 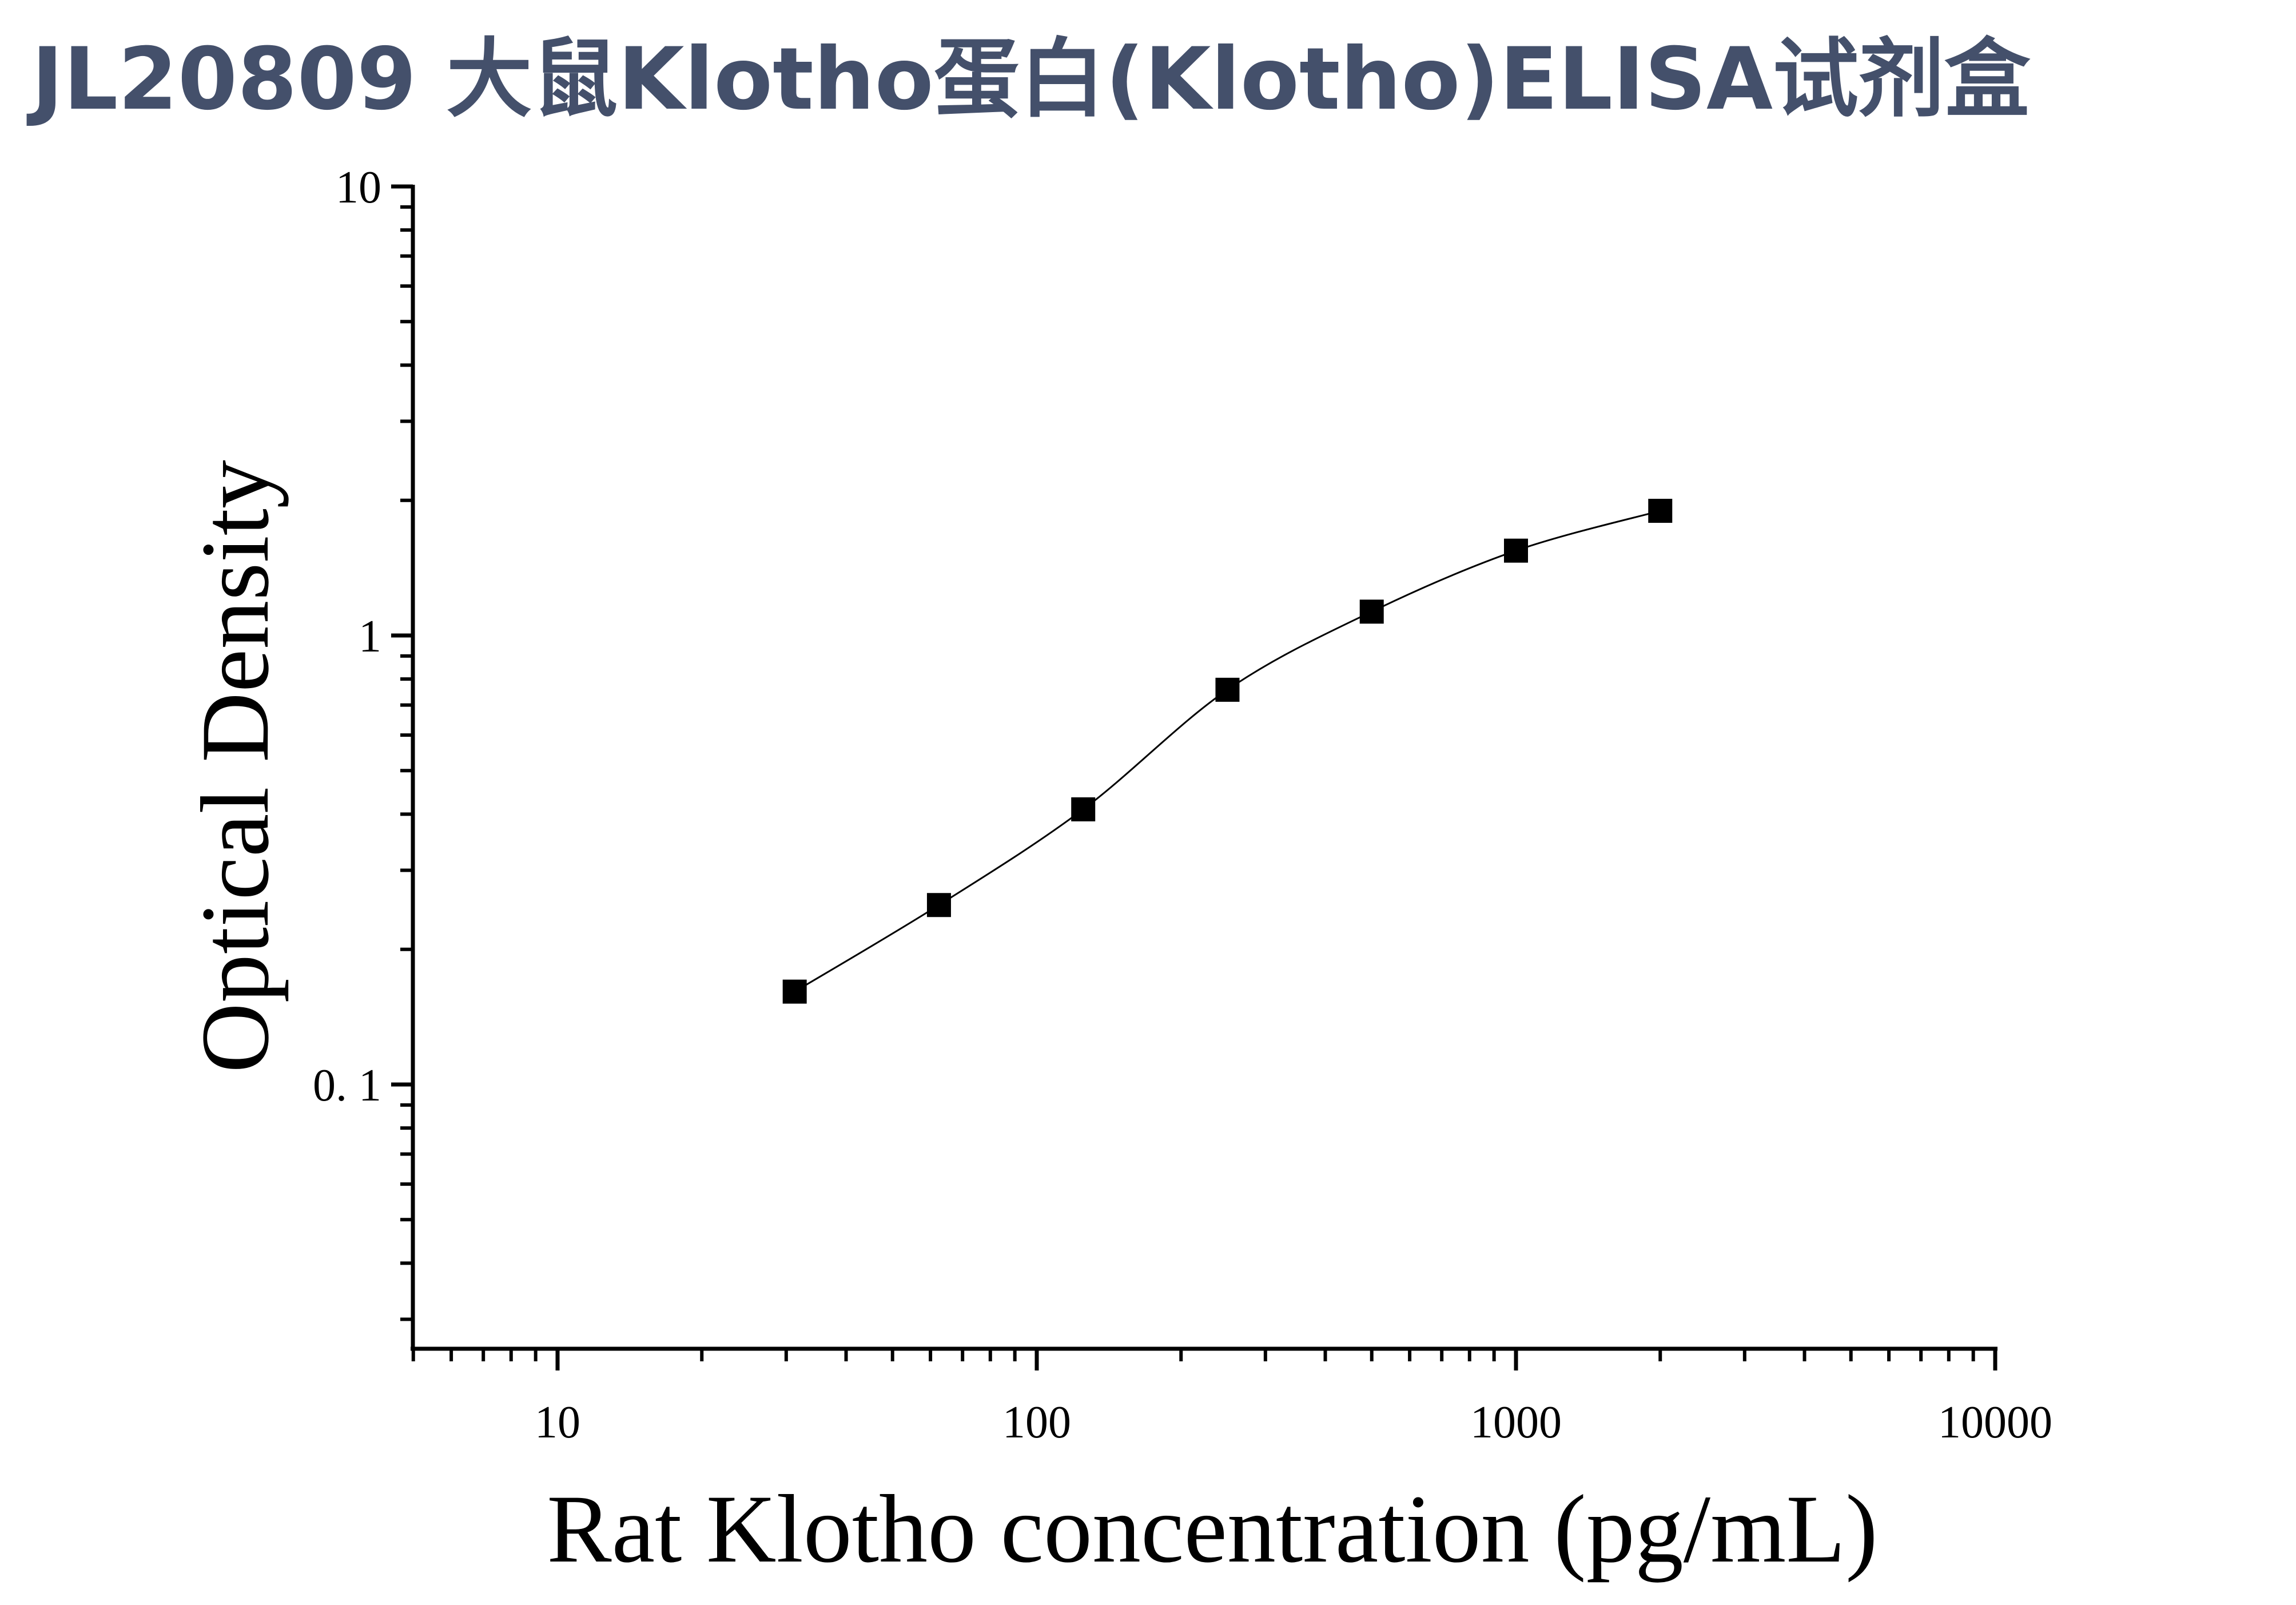 I want to click on data-points, so click(x=1227, y=751).